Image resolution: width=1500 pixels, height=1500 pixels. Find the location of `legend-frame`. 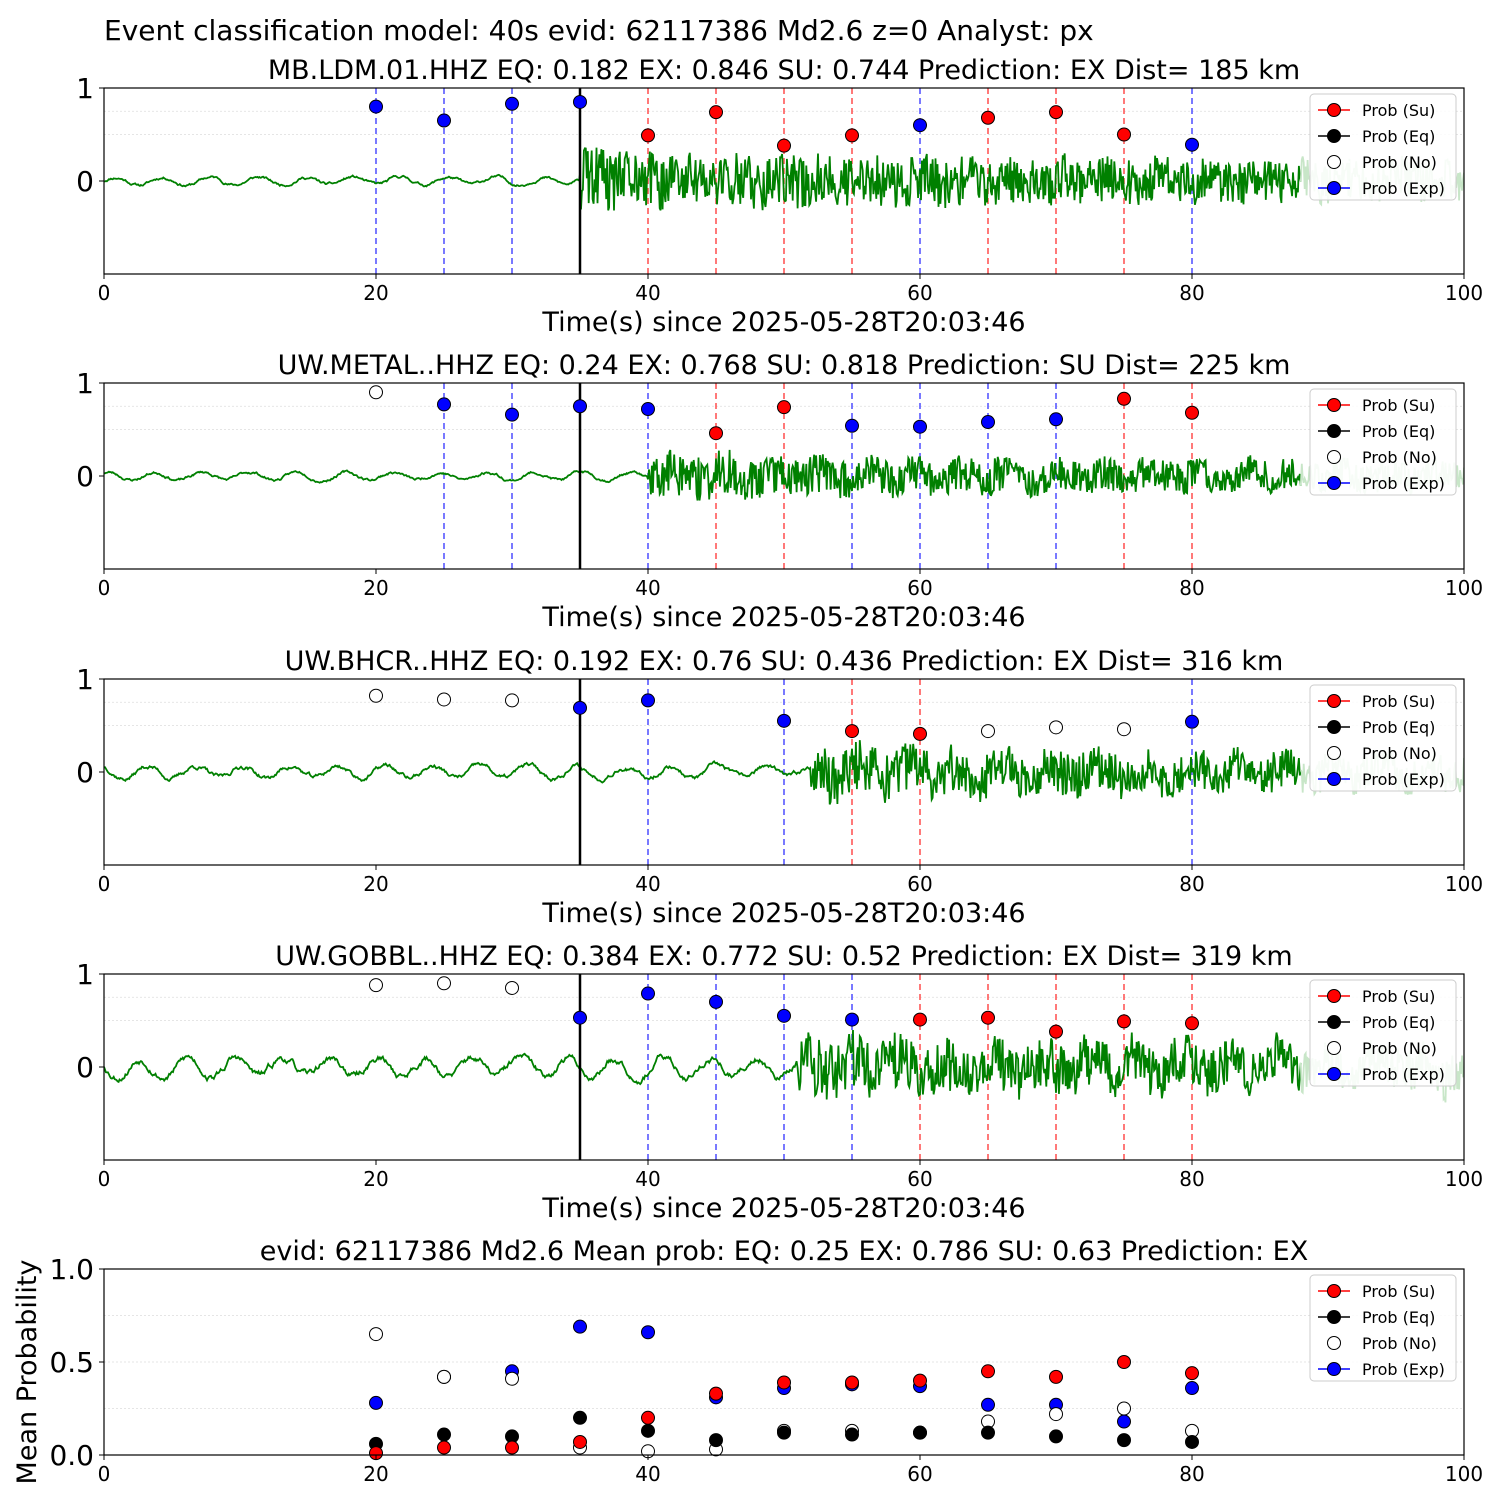

legend-frame is located at coordinates (1383, 147).